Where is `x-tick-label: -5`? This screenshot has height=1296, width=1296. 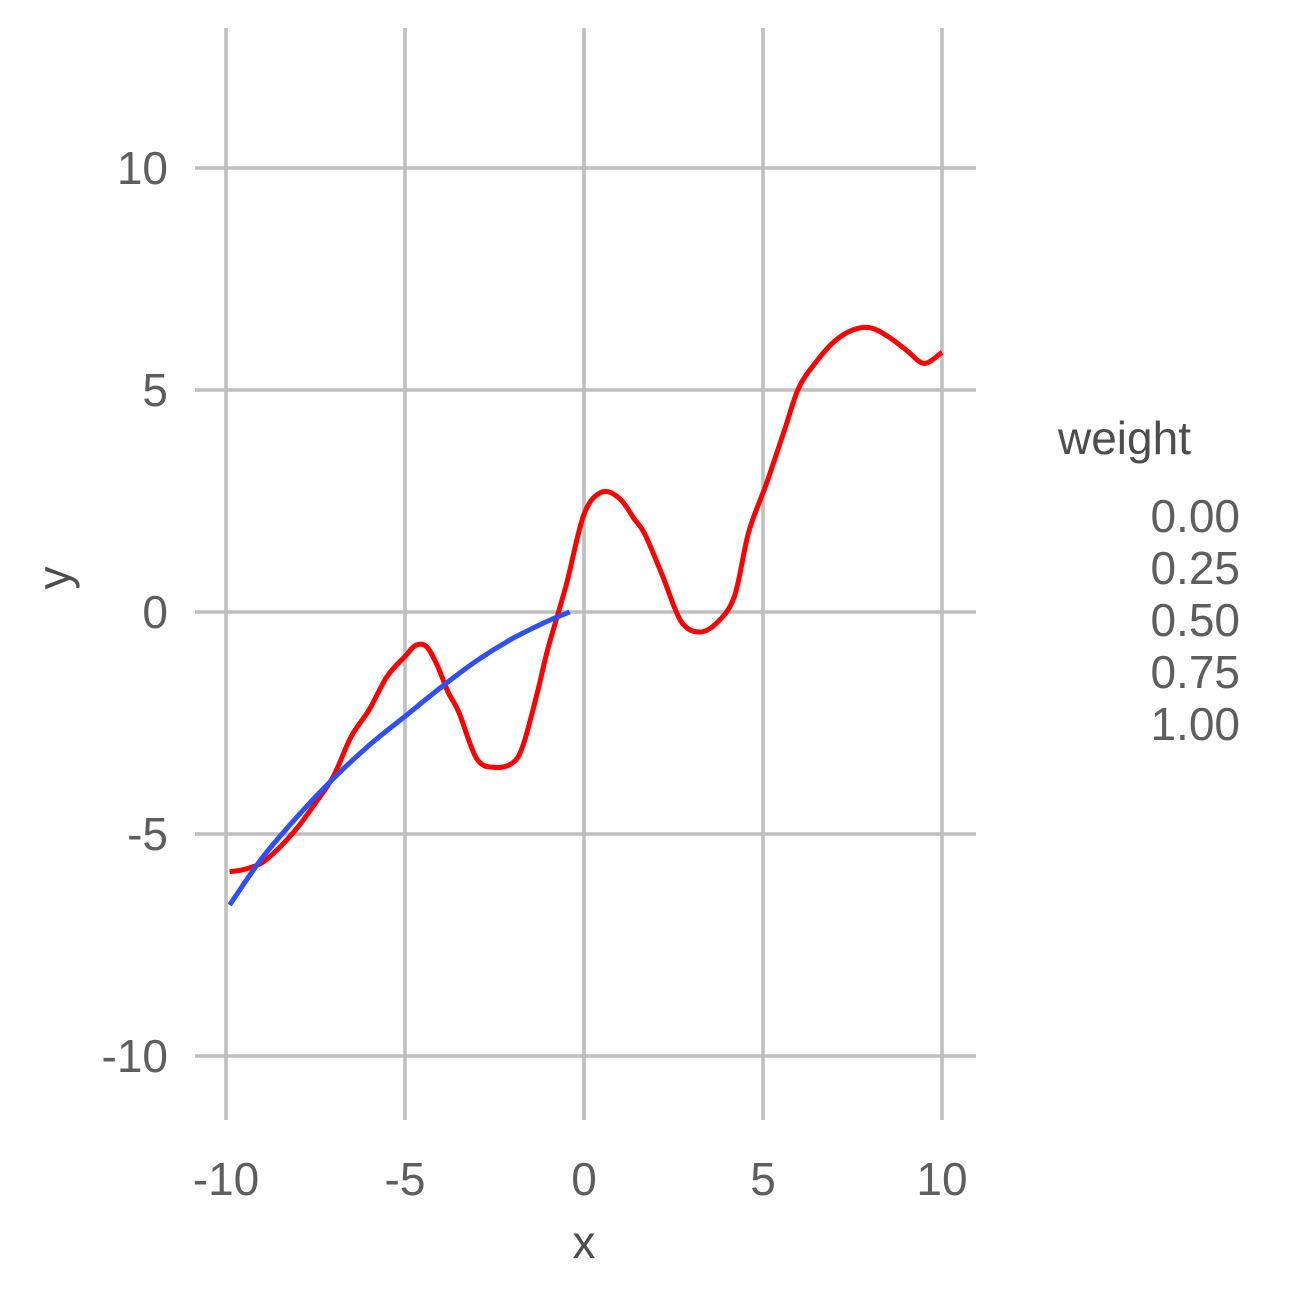 x-tick-label: -5 is located at coordinates (405, 1179).